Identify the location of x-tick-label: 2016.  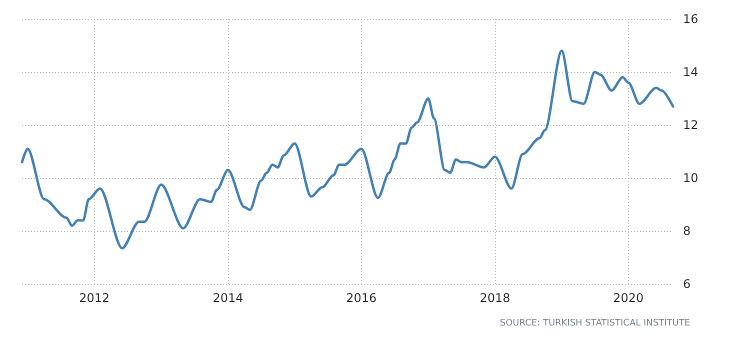
(361, 298).